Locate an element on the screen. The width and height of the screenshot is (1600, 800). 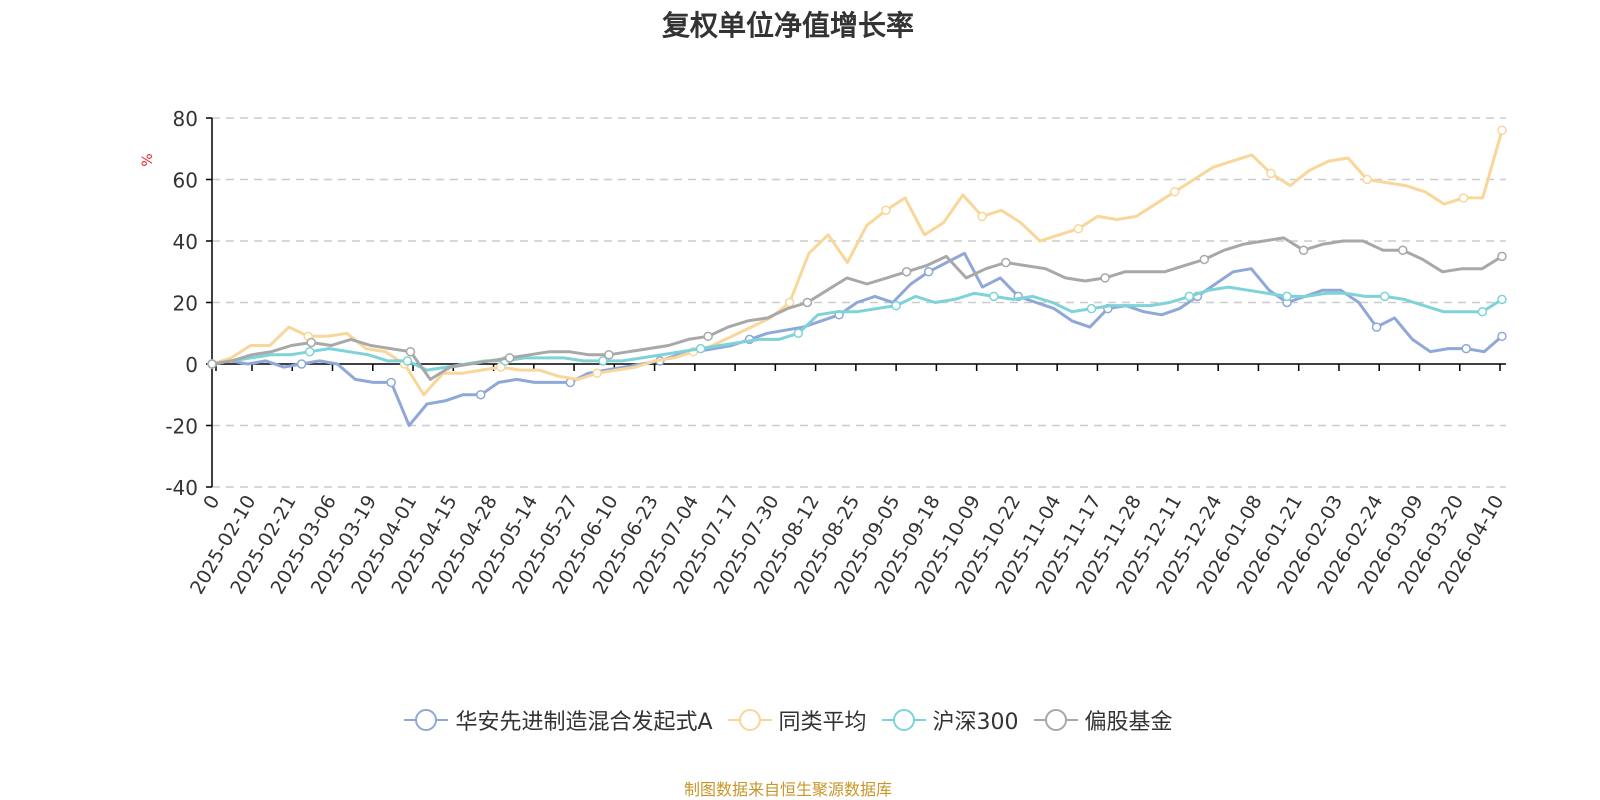
y-tick-label: -40 is located at coordinates (181, 488).